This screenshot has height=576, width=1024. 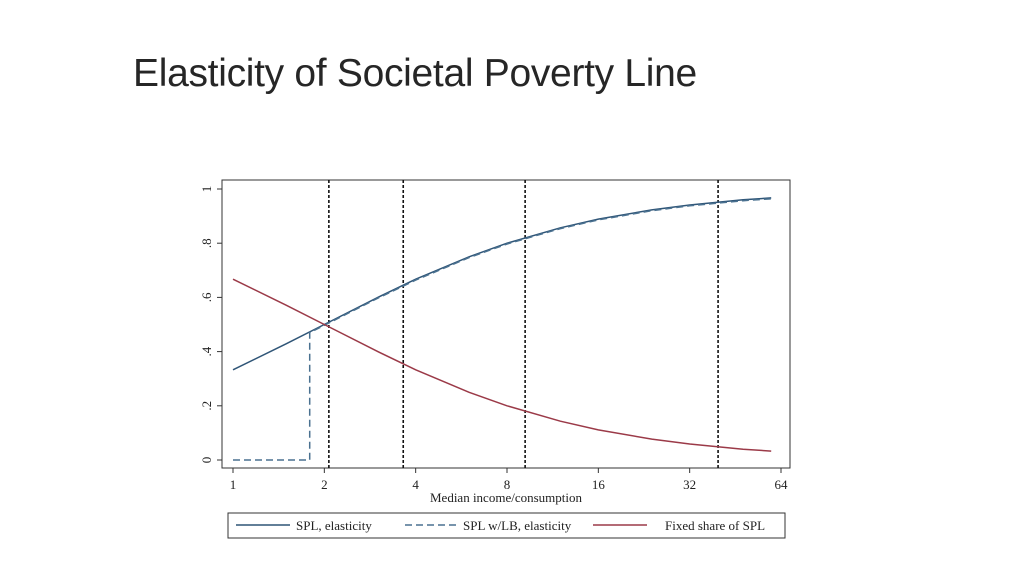 What do you see at coordinates (715, 525) in the screenshot?
I see `legend-label: Fixed share of SPL` at bounding box center [715, 525].